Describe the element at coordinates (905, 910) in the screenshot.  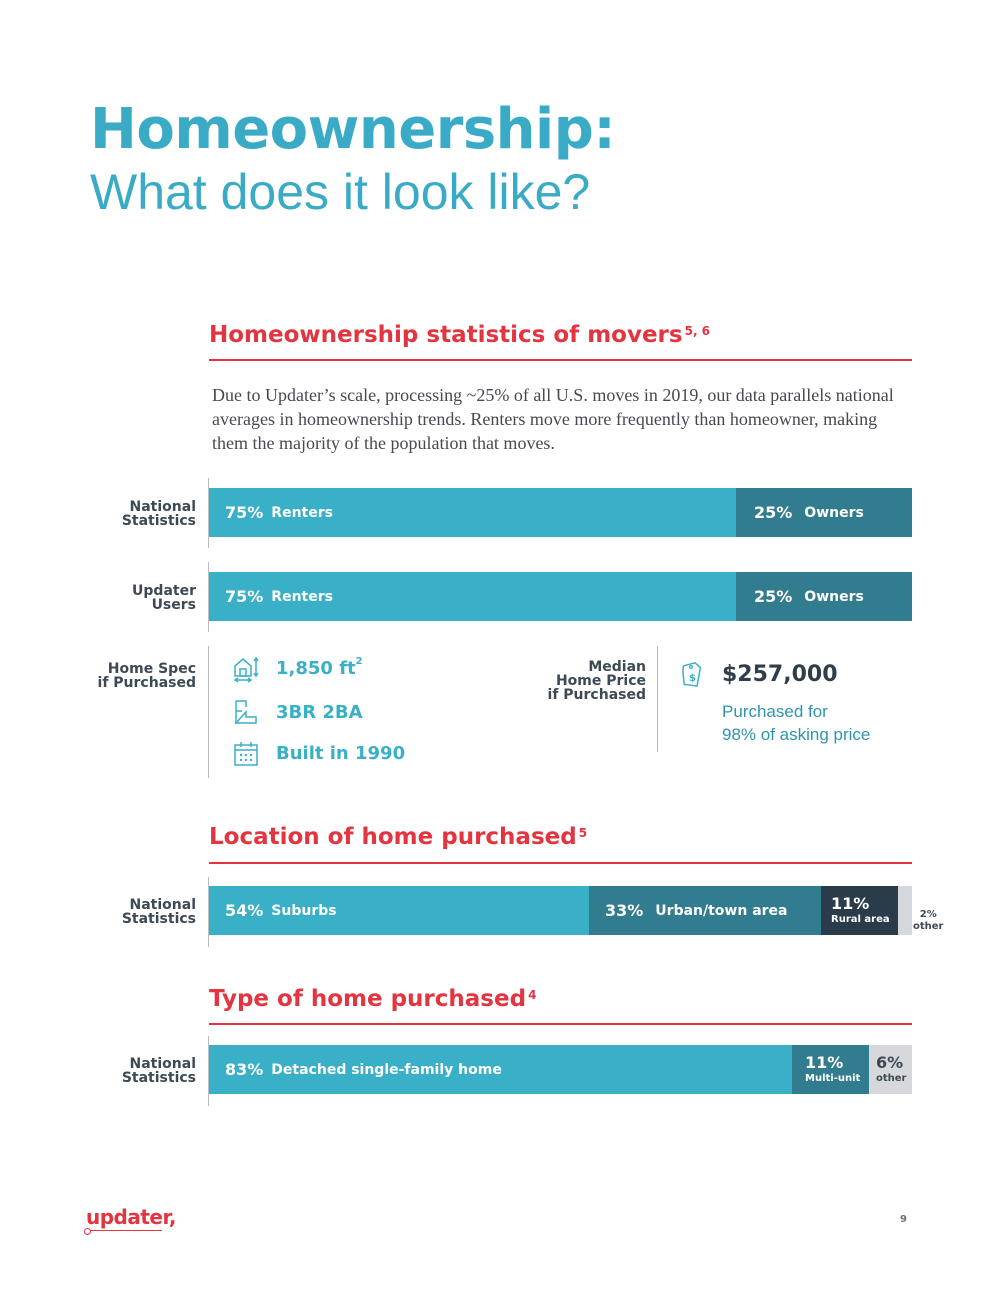
I see `bar-segment-other` at that location.